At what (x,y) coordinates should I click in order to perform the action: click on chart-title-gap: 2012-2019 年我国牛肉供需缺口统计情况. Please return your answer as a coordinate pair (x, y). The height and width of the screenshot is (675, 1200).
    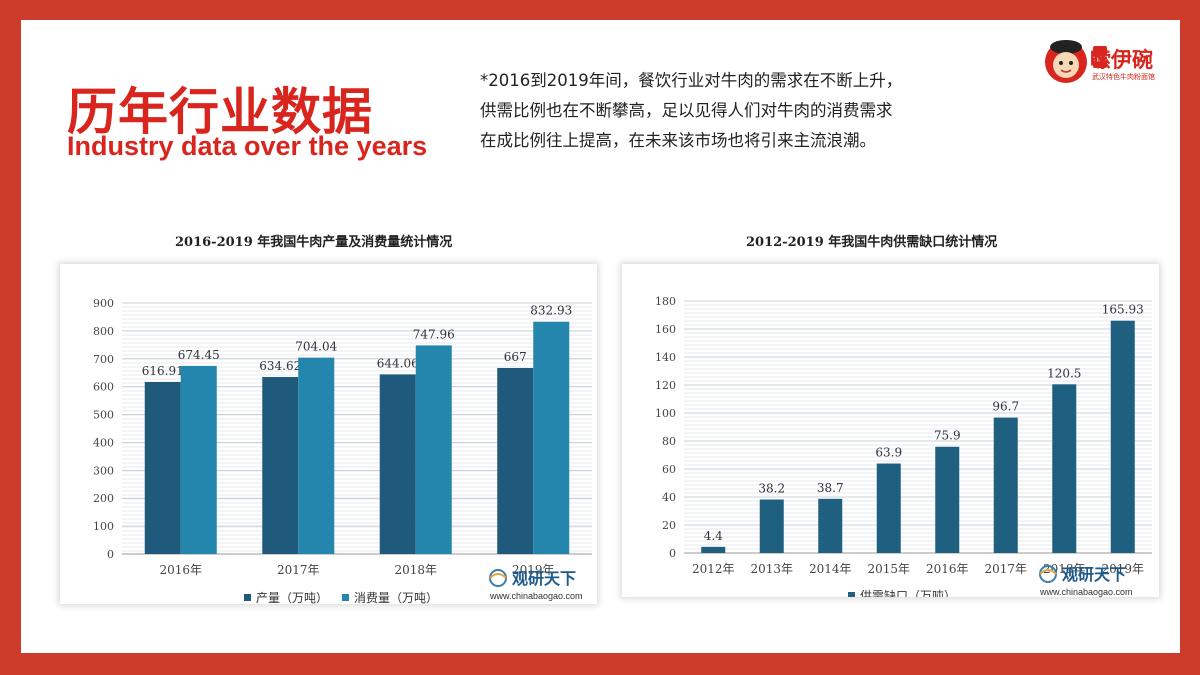
    Looking at the image, I should click on (872, 242).